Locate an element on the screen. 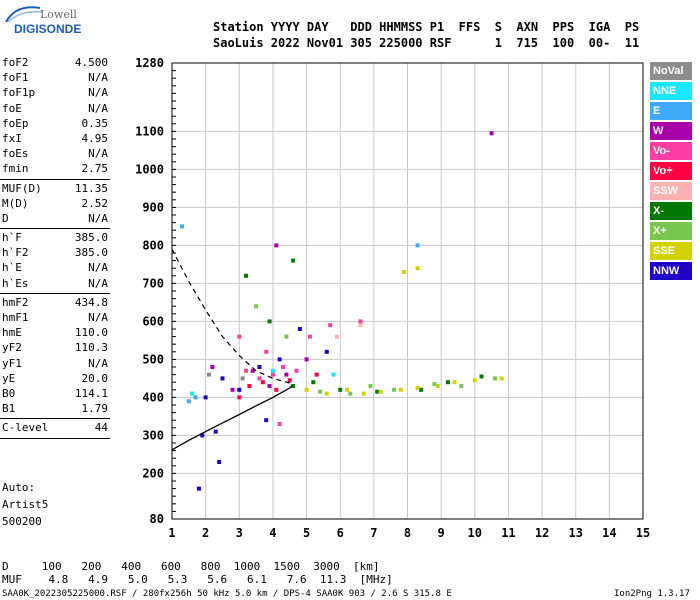 This screenshot has width=700, height=600. y-tick-label: 200 is located at coordinates (153, 473).